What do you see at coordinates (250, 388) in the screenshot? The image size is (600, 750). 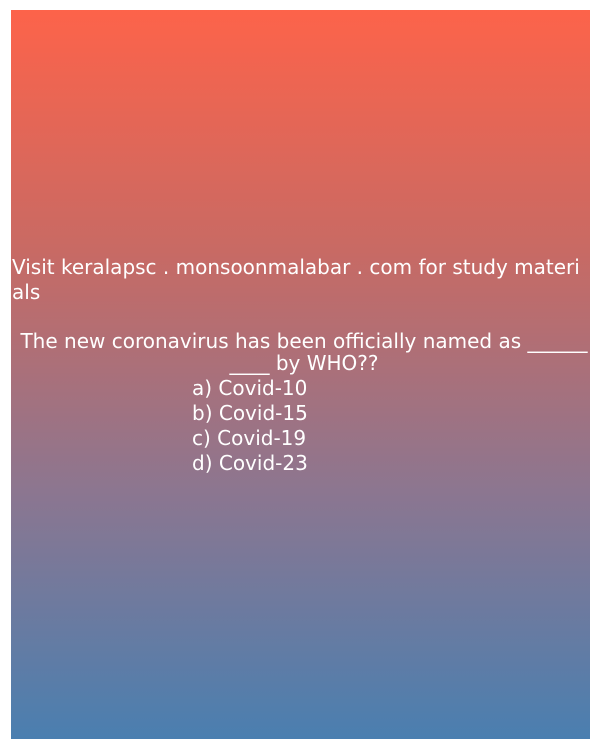 I see `option-a: a) Covid-10` at bounding box center [250, 388].